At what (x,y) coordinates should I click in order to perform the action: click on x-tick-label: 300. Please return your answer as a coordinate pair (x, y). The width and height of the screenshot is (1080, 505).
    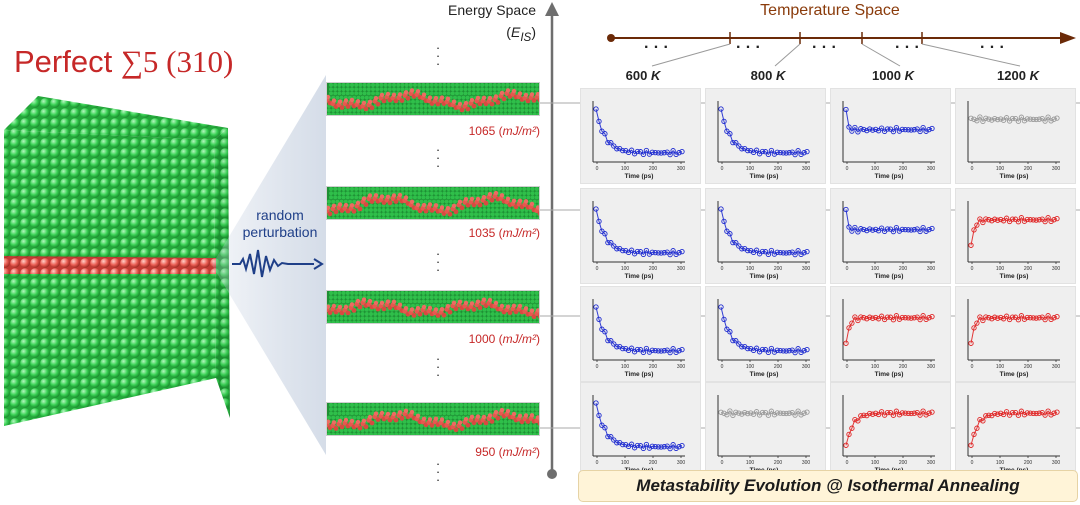
    Looking at the image, I should click on (1056, 269).